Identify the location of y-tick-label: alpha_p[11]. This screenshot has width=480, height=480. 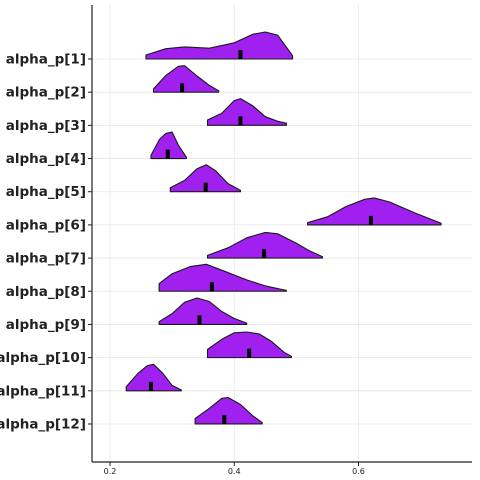
(43, 391).